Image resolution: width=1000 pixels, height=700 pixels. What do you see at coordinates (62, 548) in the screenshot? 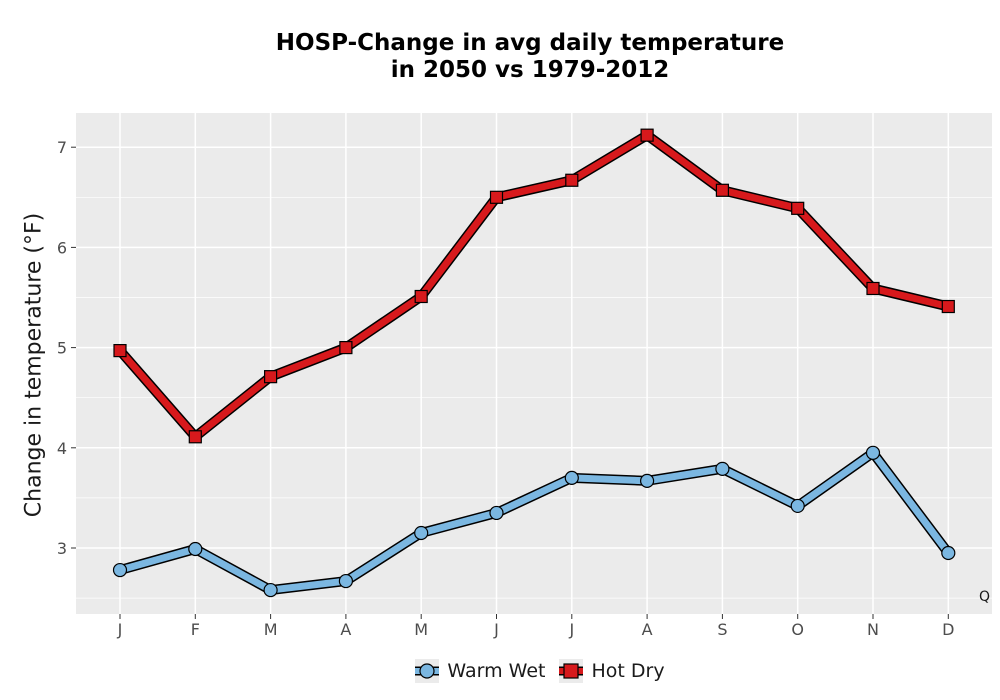
I see `y-tick-label: 3` at bounding box center [62, 548].